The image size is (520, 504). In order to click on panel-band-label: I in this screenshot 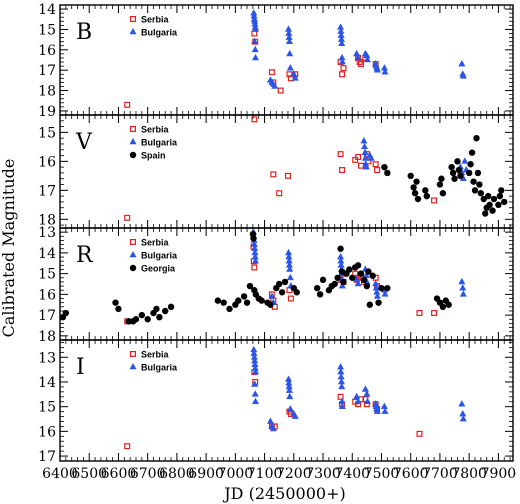, I will do `click(80, 367)`.